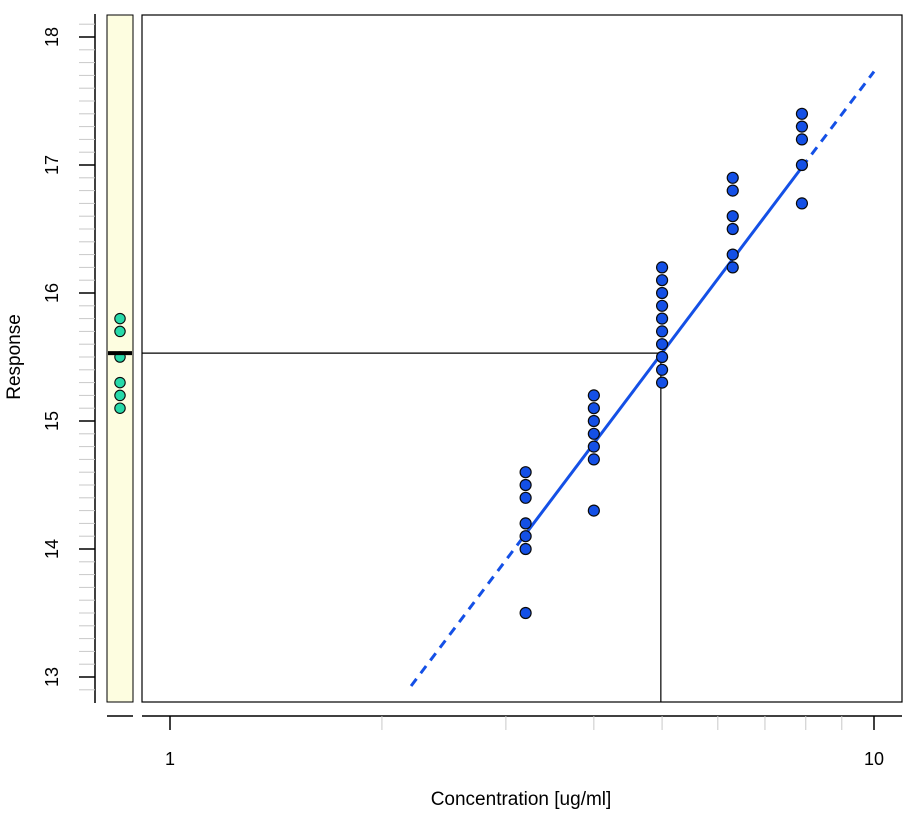 Image resolution: width=916 pixels, height=817 pixels. What do you see at coordinates (170, 759) in the screenshot?
I see `x-tick-label: 1` at bounding box center [170, 759].